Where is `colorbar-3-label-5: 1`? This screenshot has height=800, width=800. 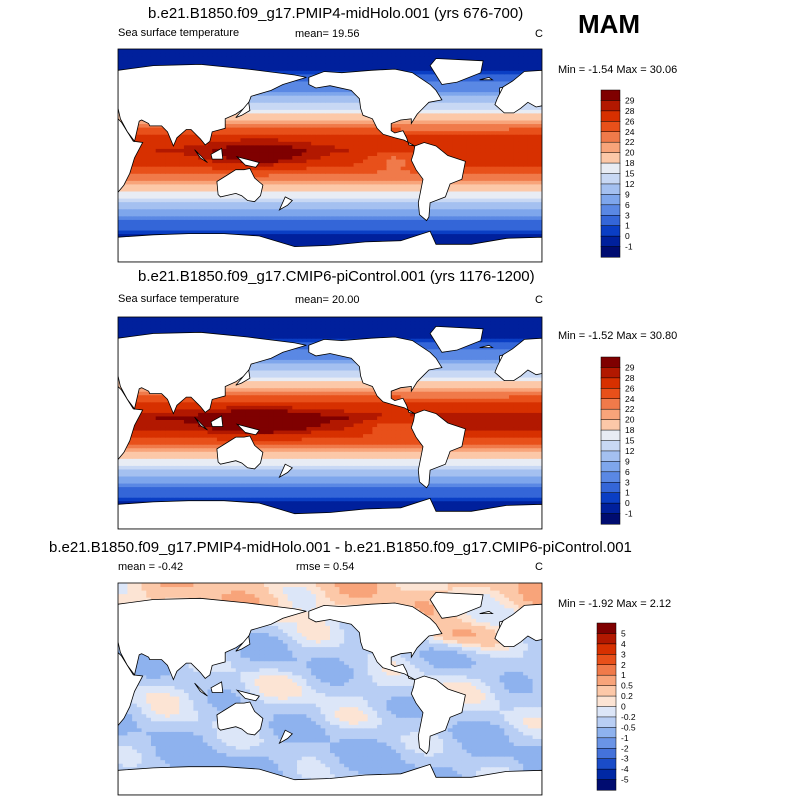 colorbar-3-label-5: 1 is located at coordinates (623, 675).